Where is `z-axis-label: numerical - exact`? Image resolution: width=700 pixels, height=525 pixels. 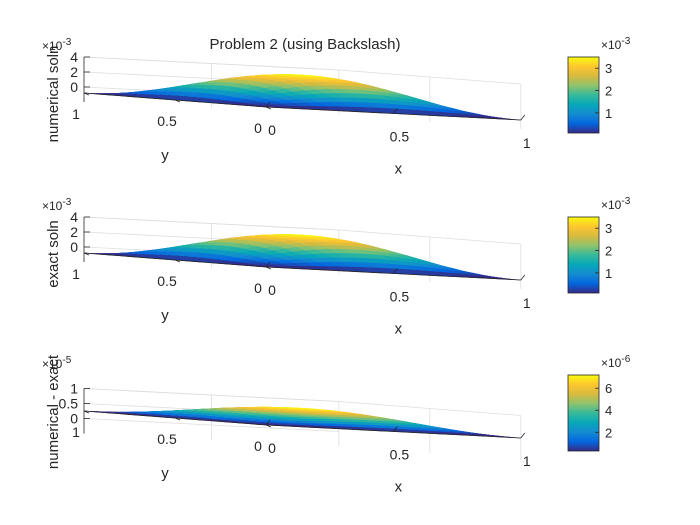
z-axis-label: numerical - exact is located at coordinates (53, 411).